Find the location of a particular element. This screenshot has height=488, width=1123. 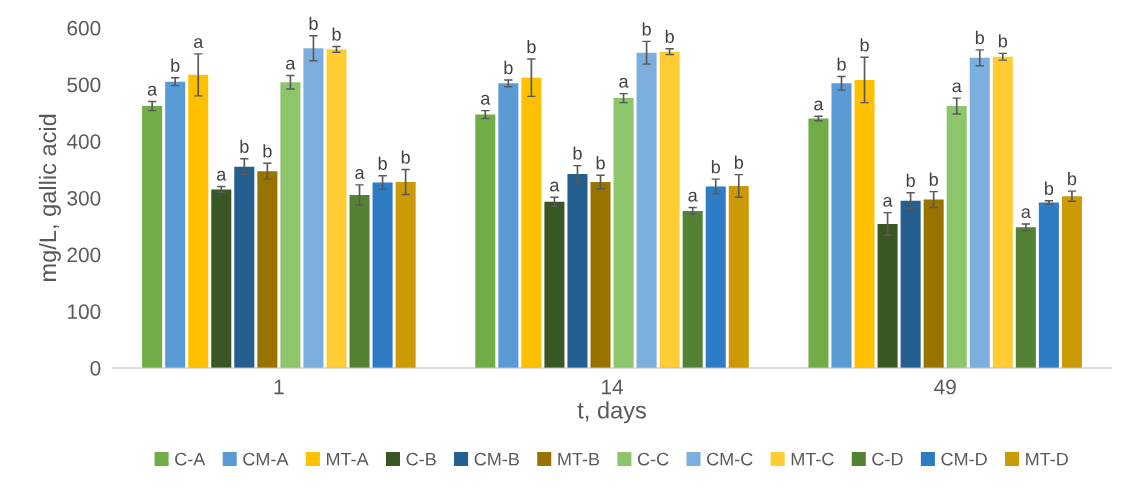

legend-label: C-C is located at coordinates (653, 459).